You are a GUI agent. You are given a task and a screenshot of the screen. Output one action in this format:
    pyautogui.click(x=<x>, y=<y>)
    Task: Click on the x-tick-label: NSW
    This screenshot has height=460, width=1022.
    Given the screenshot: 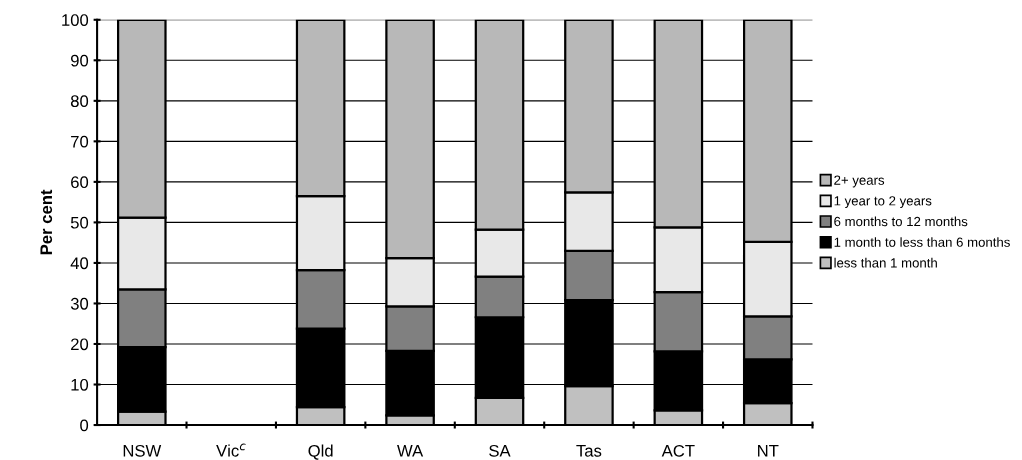 What is the action you would take?
    pyautogui.click(x=142, y=450)
    